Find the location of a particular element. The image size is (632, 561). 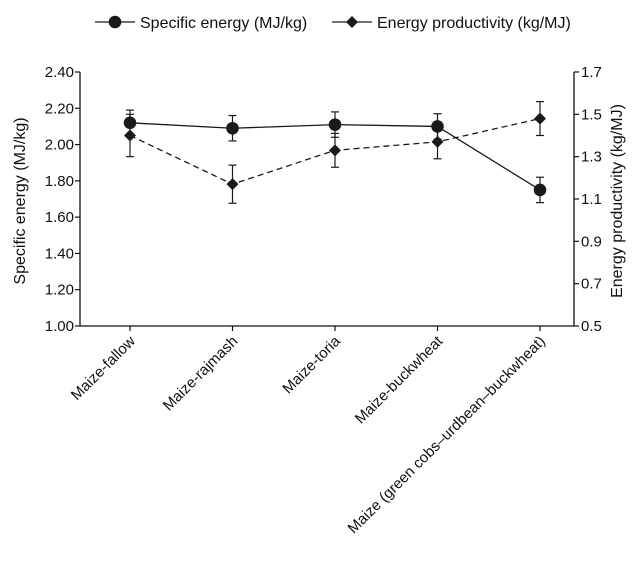

y-right-tick-label: 1.1 is located at coordinates (591, 199).